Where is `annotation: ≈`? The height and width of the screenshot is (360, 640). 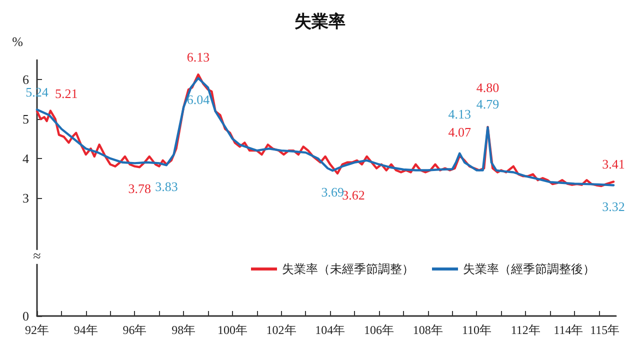
annotation: ≈ is located at coordinates (37, 256).